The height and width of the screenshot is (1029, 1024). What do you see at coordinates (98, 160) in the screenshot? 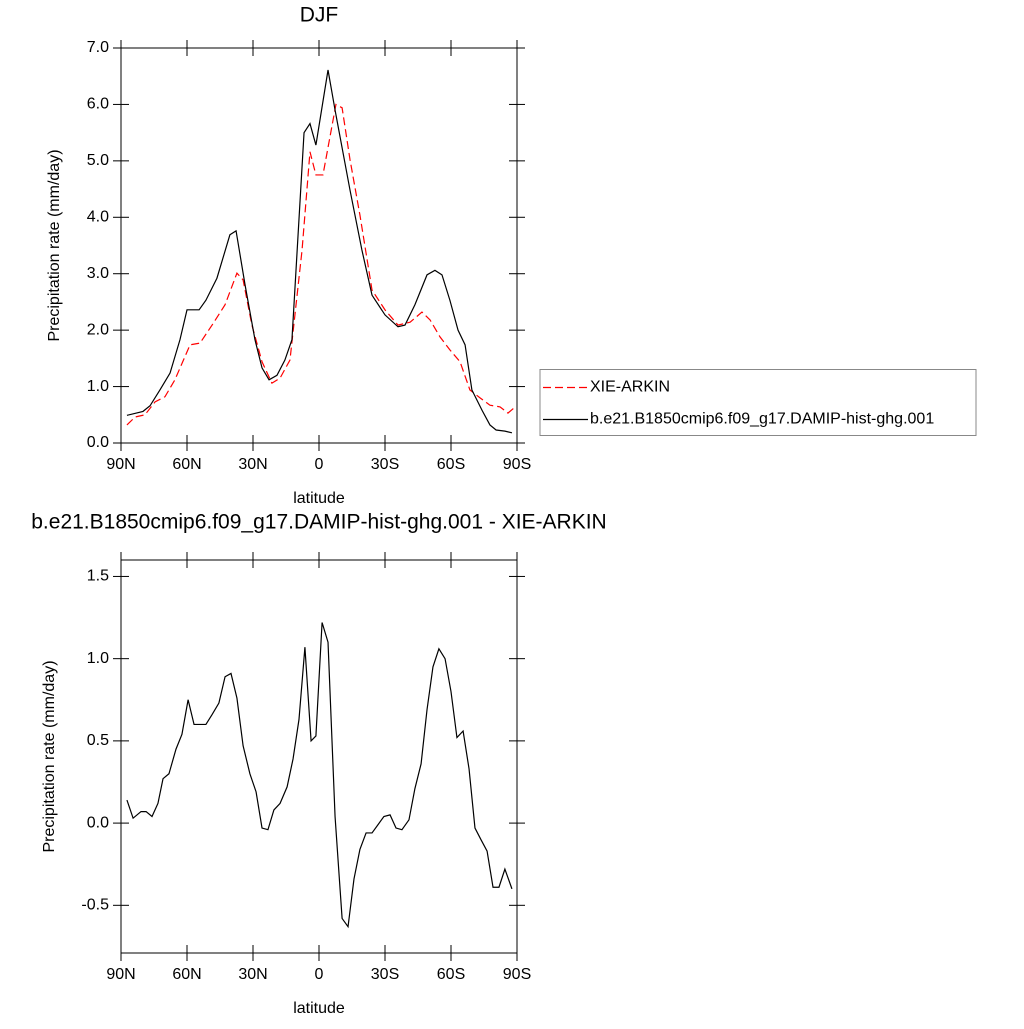
I see `y-tick-label: 5.0` at bounding box center [98, 160].